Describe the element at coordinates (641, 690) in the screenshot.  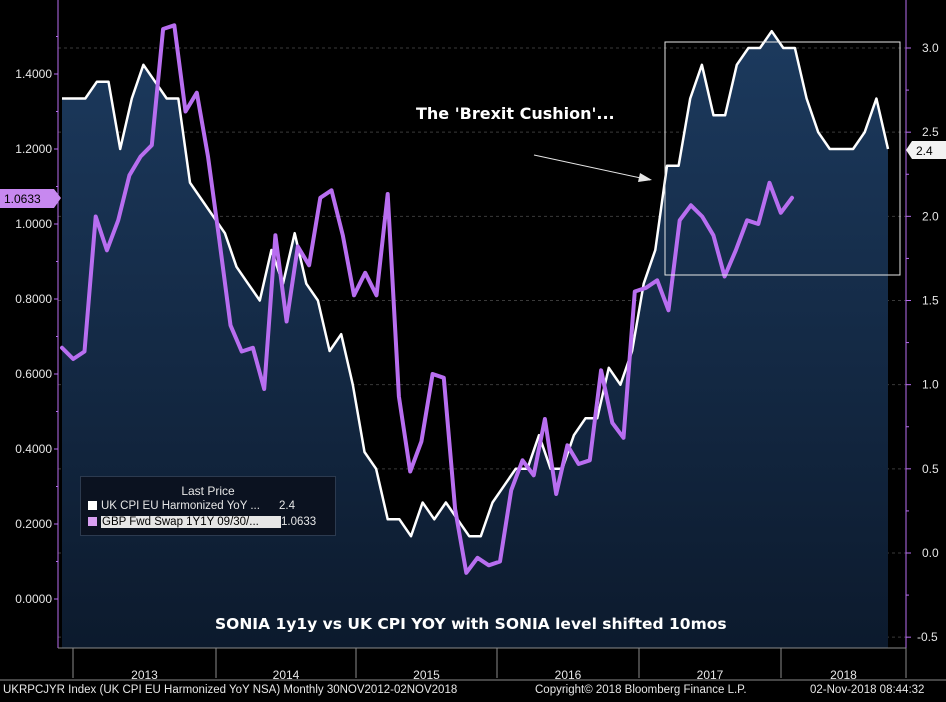
I see `footer-copyright: Copyright© 2018 Bloomberg Finance L.P.` at that location.